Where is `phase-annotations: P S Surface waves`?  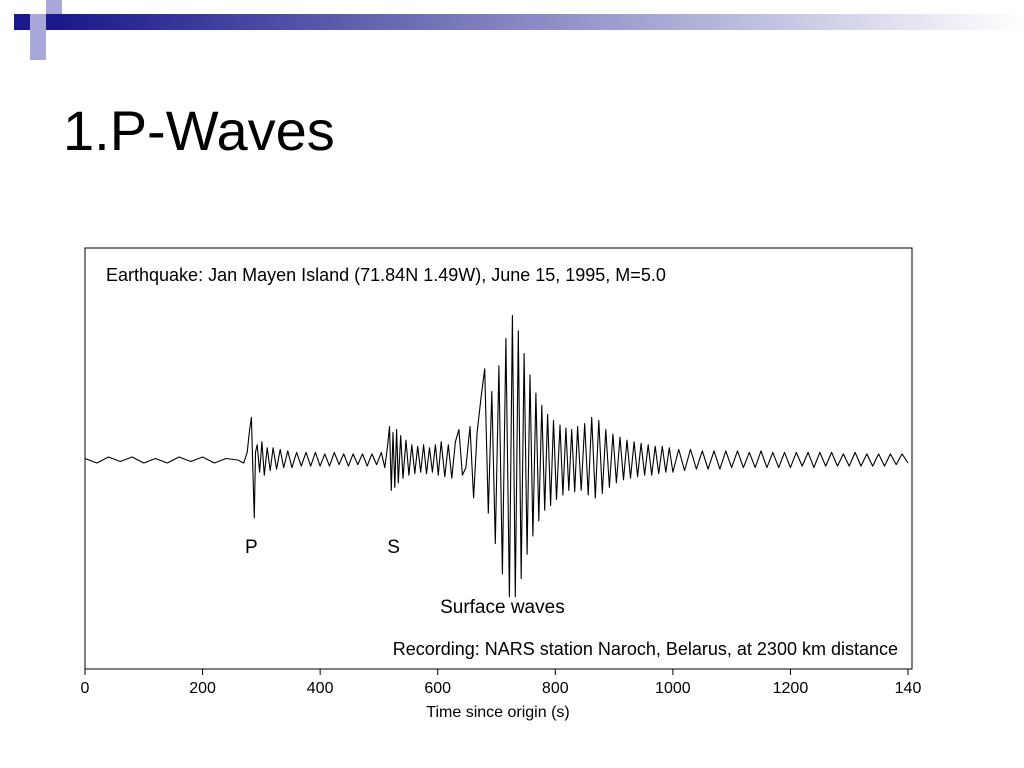
phase-annotations: P S Surface waves is located at coordinates (405, 577).